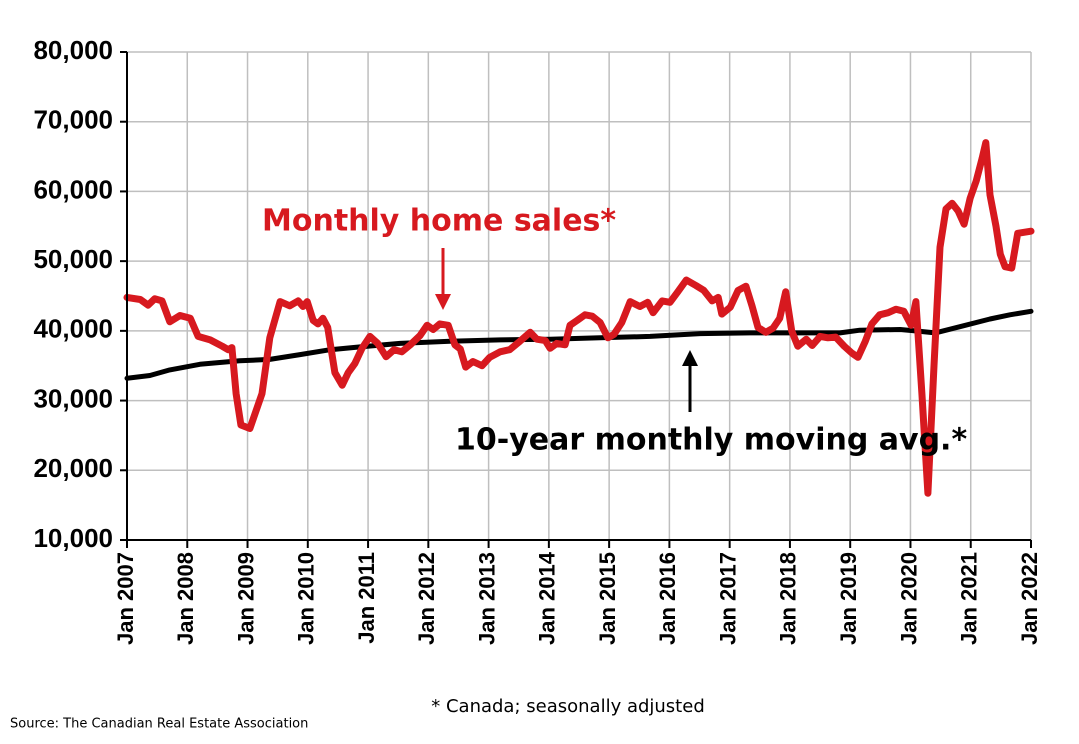 Image resolution: width=1079 pixels, height=744 pixels. I want to click on x-tick-label: Jan 2015, so click(607, 598).